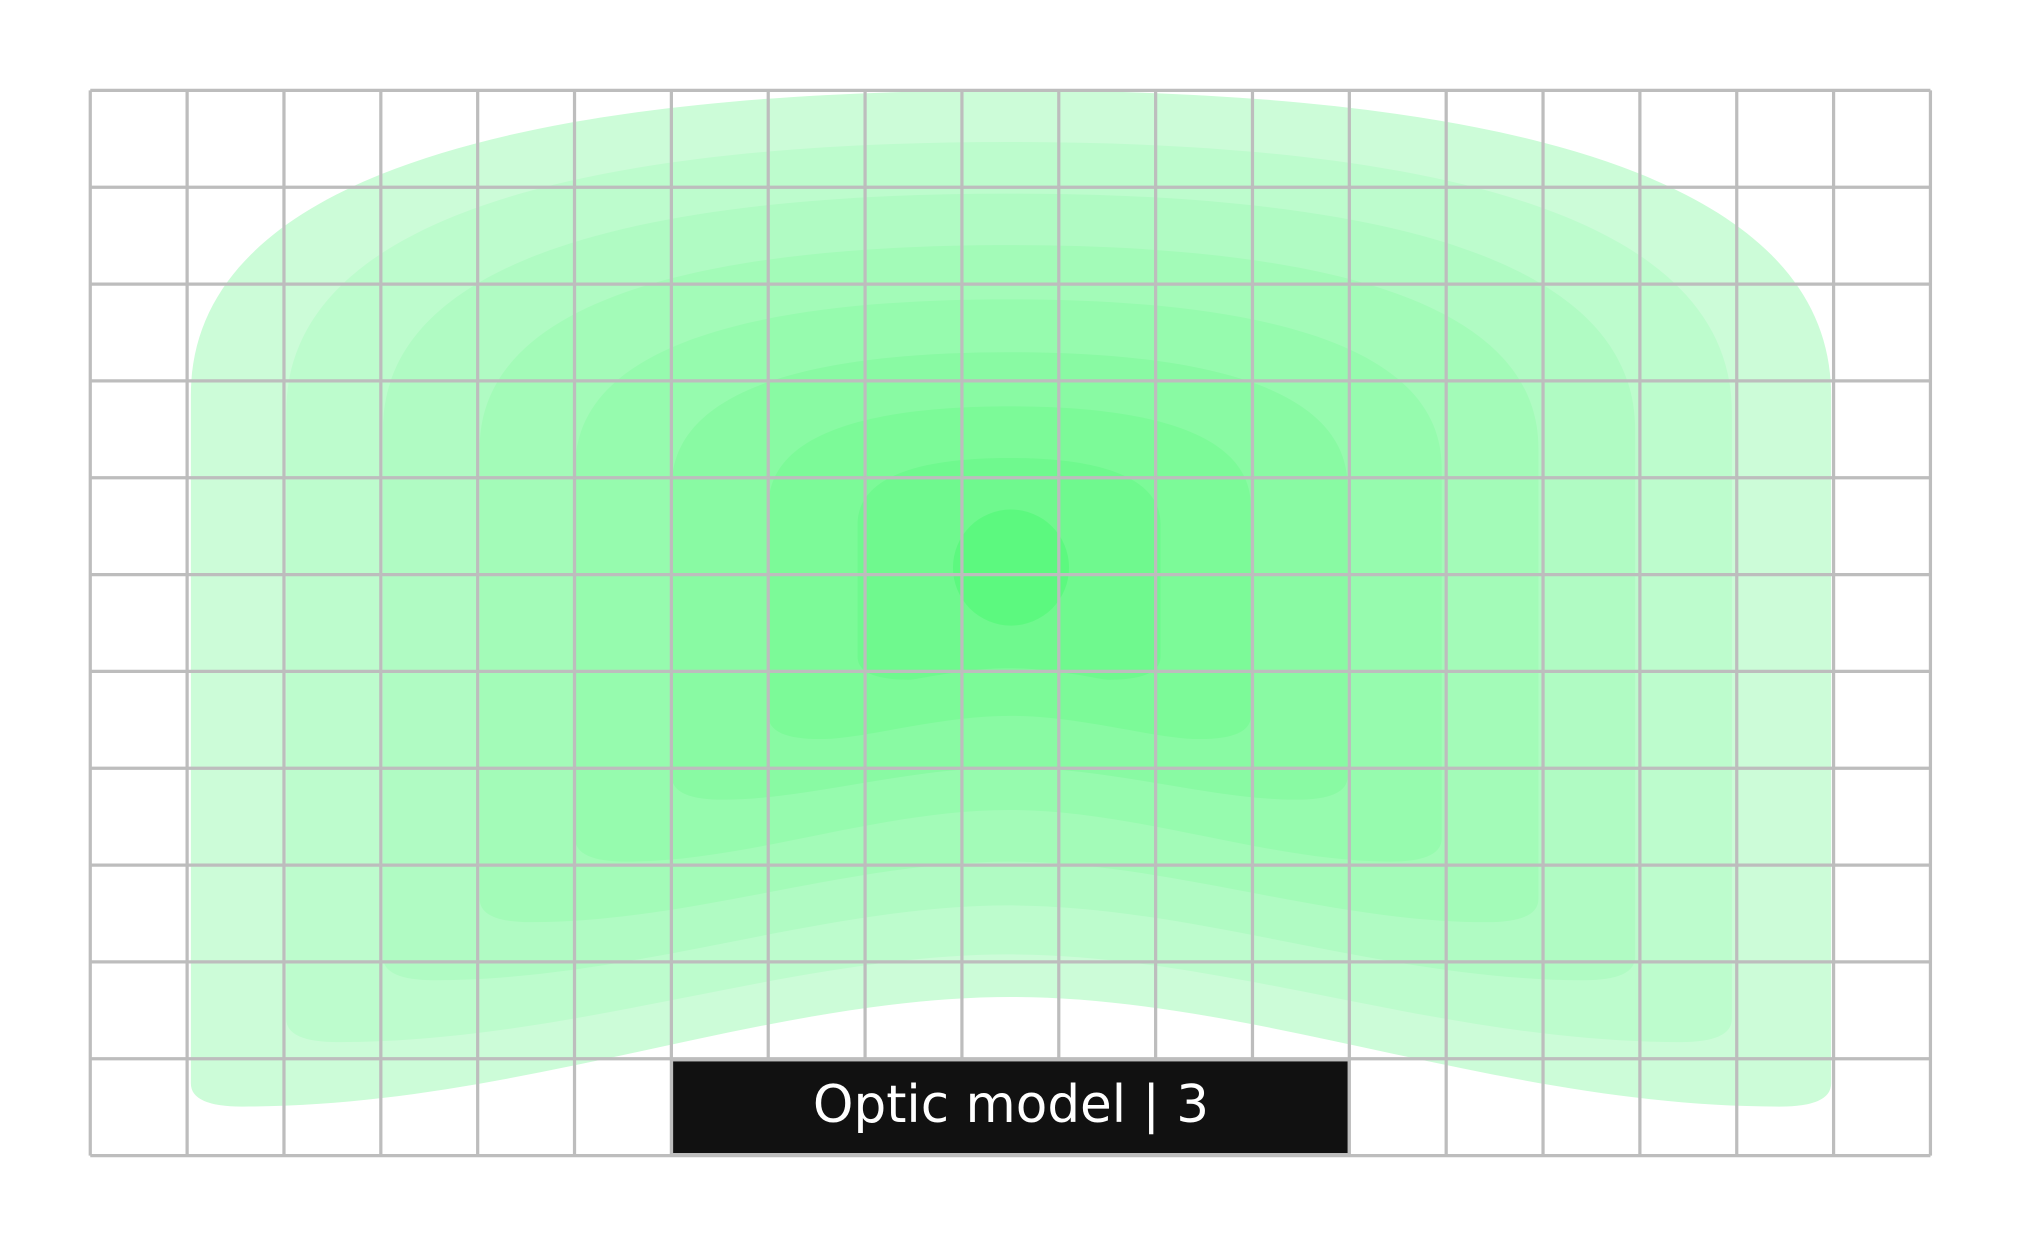 The width and height of the screenshot is (2022, 1246). What do you see at coordinates (1011, 567) in the screenshot?
I see `contour-core` at bounding box center [1011, 567].